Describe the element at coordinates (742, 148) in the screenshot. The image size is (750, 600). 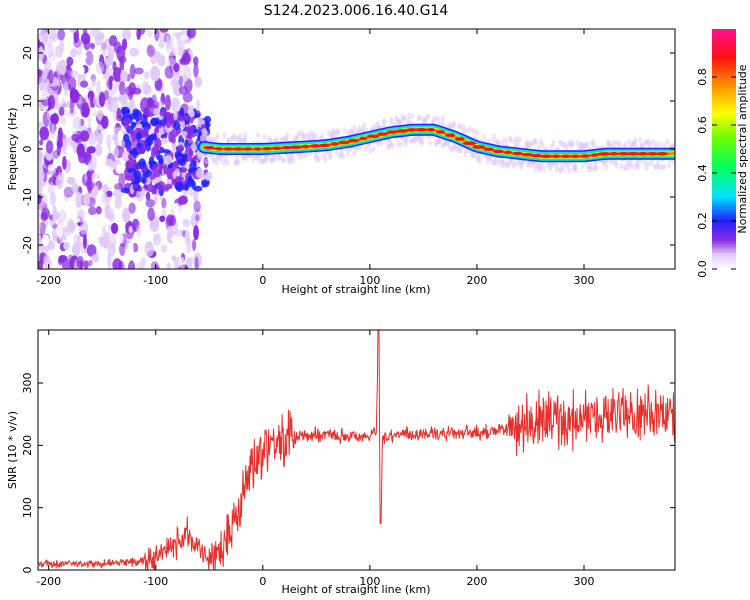
I see `colorbar-label: Normalized spectral amplitude` at that location.